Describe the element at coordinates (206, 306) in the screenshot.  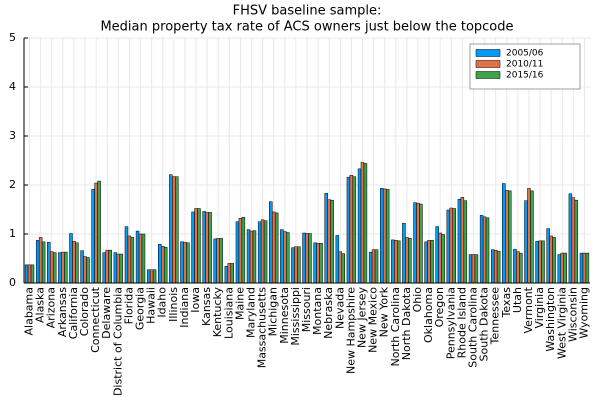
I see `x-tick-label: Kansas` at that location.